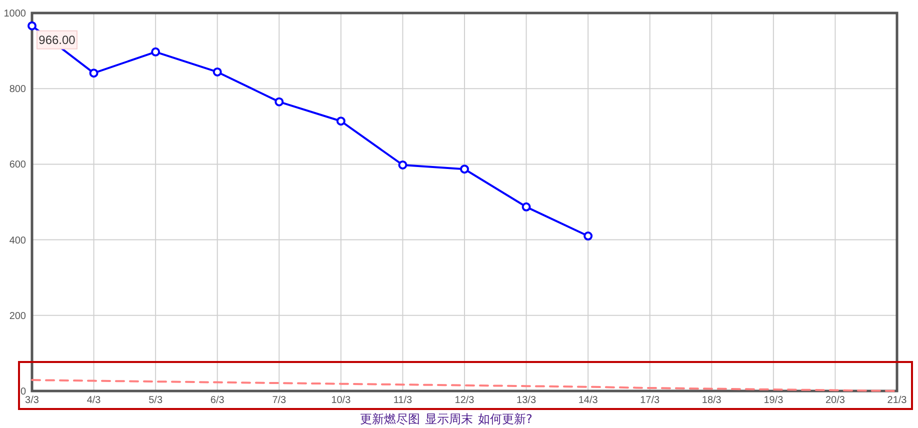 This screenshot has width=918, height=428. I want to click on line-series, so click(464, 385).